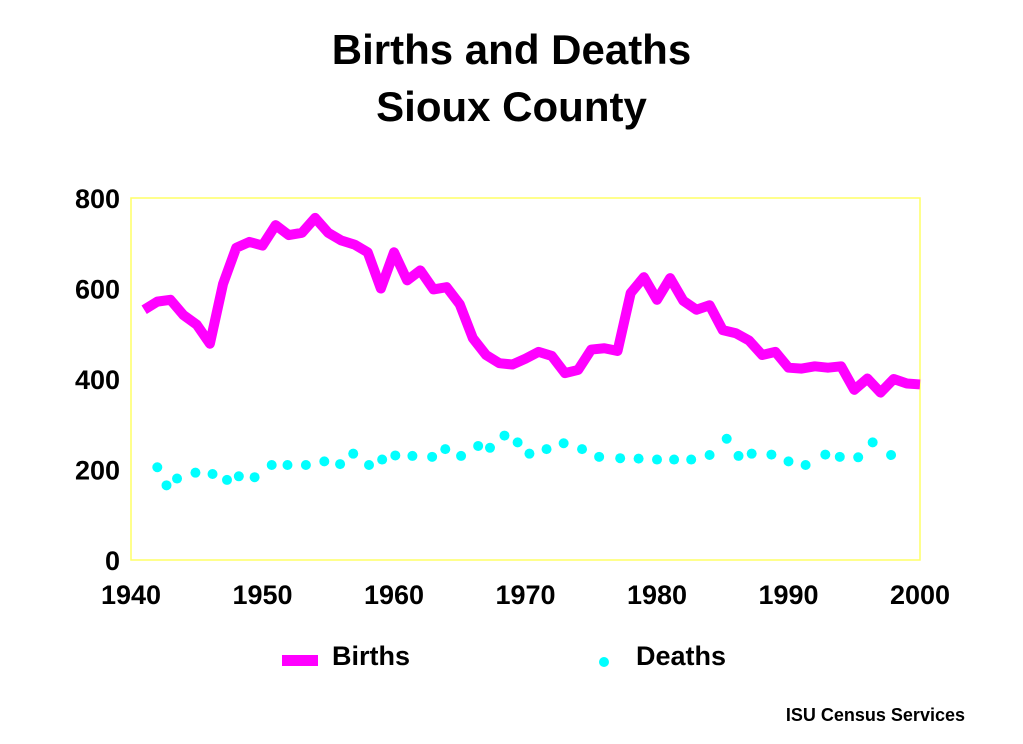 The image size is (1023, 744). What do you see at coordinates (604, 662) in the screenshot?
I see `legend-deaths-swatch` at bounding box center [604, 662].